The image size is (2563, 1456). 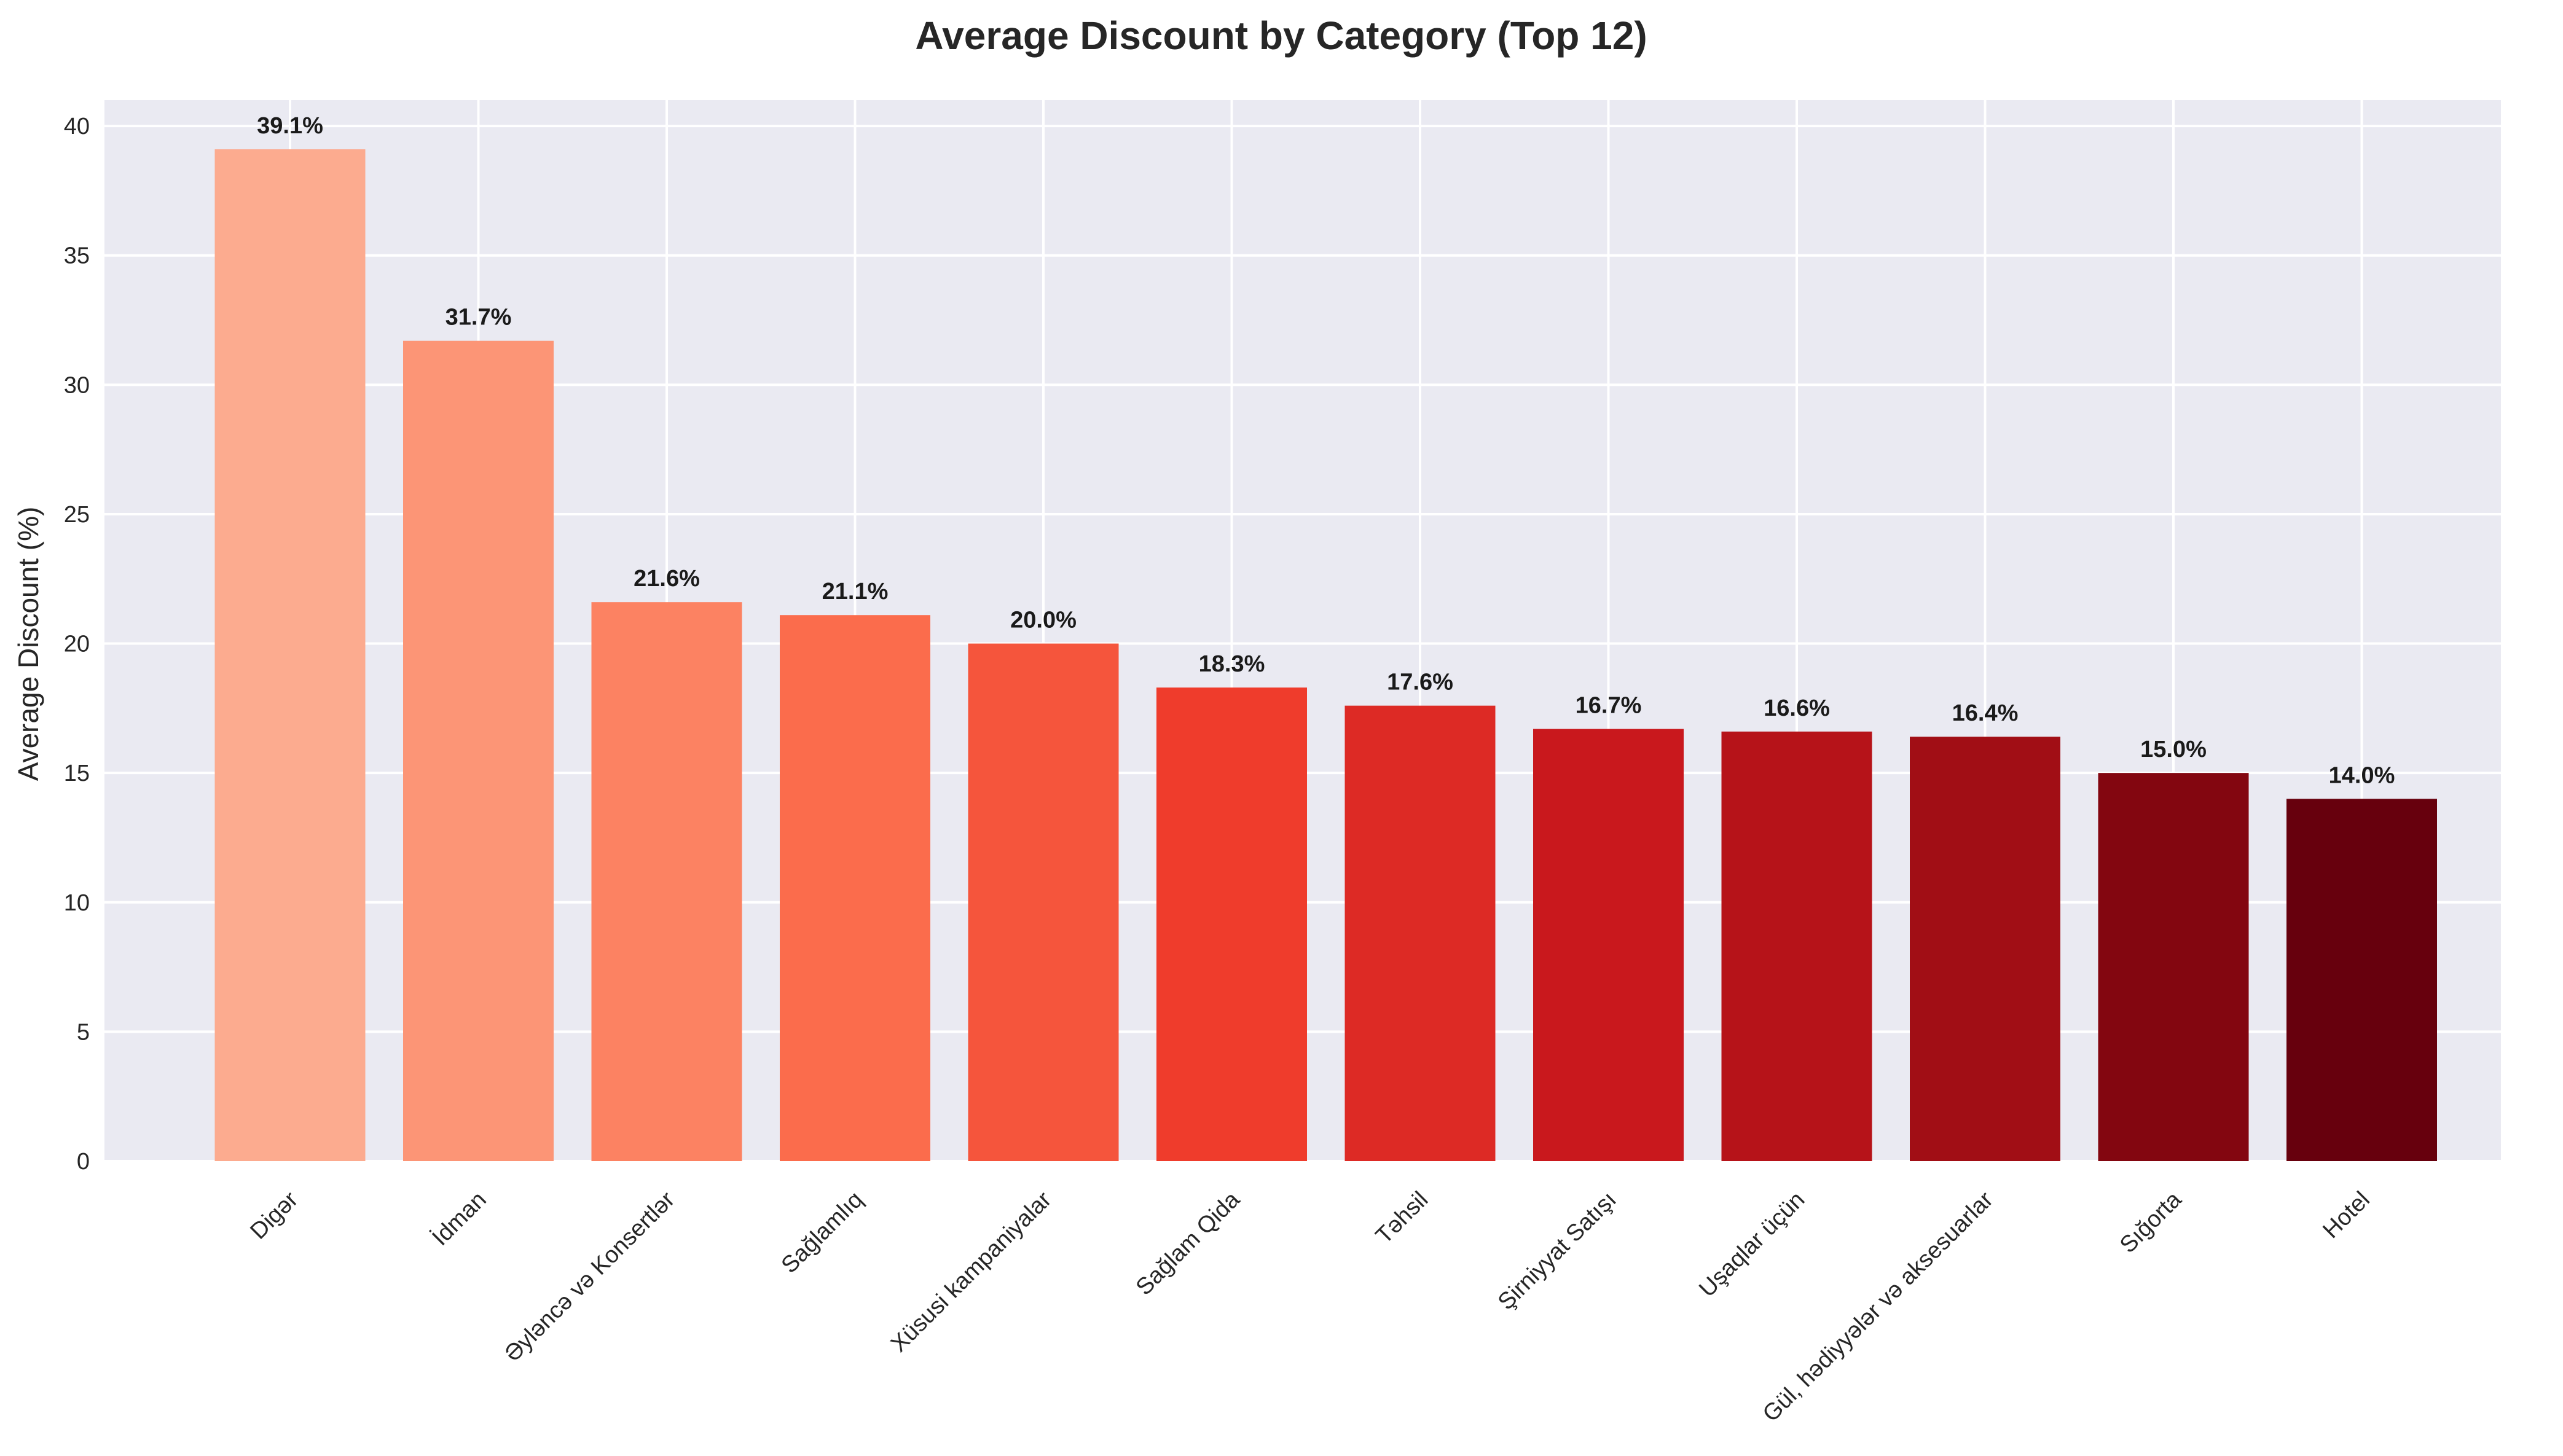 I want to click on bar-value-label: 20.0%, so click(x=1044, y=620).